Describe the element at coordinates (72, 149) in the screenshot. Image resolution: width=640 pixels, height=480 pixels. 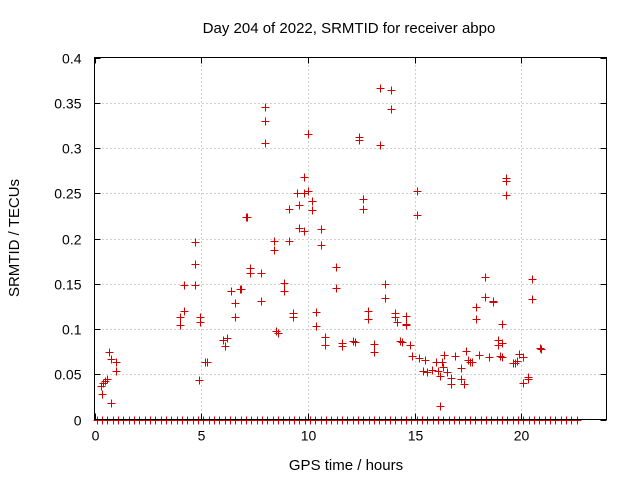
I see `y-tick-label: 0.3` at that location.